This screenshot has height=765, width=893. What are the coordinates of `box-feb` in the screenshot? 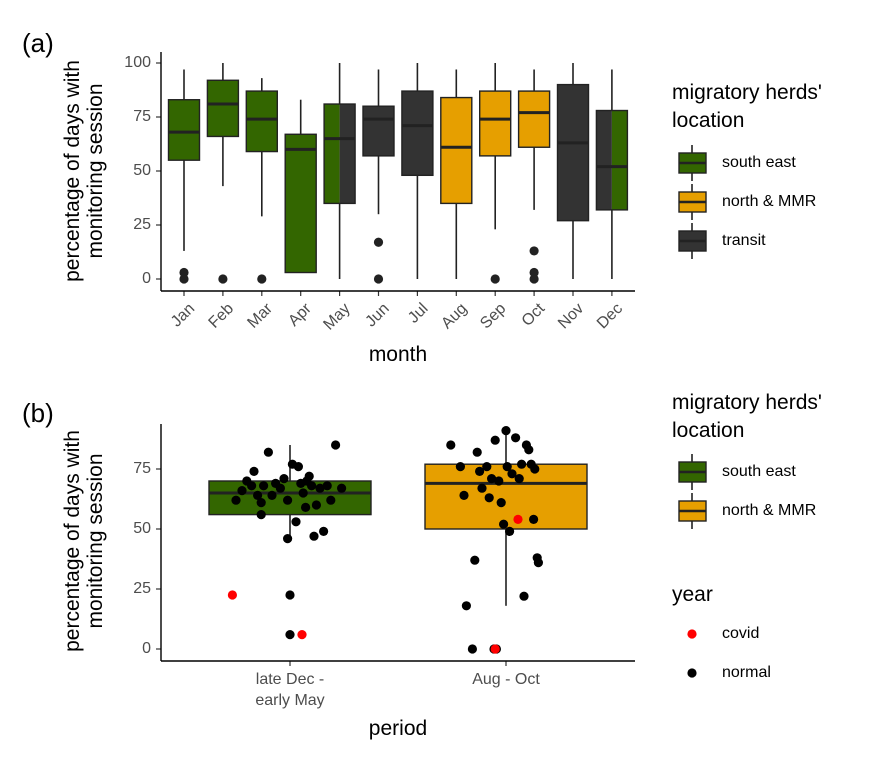 It's located at (223, 173).